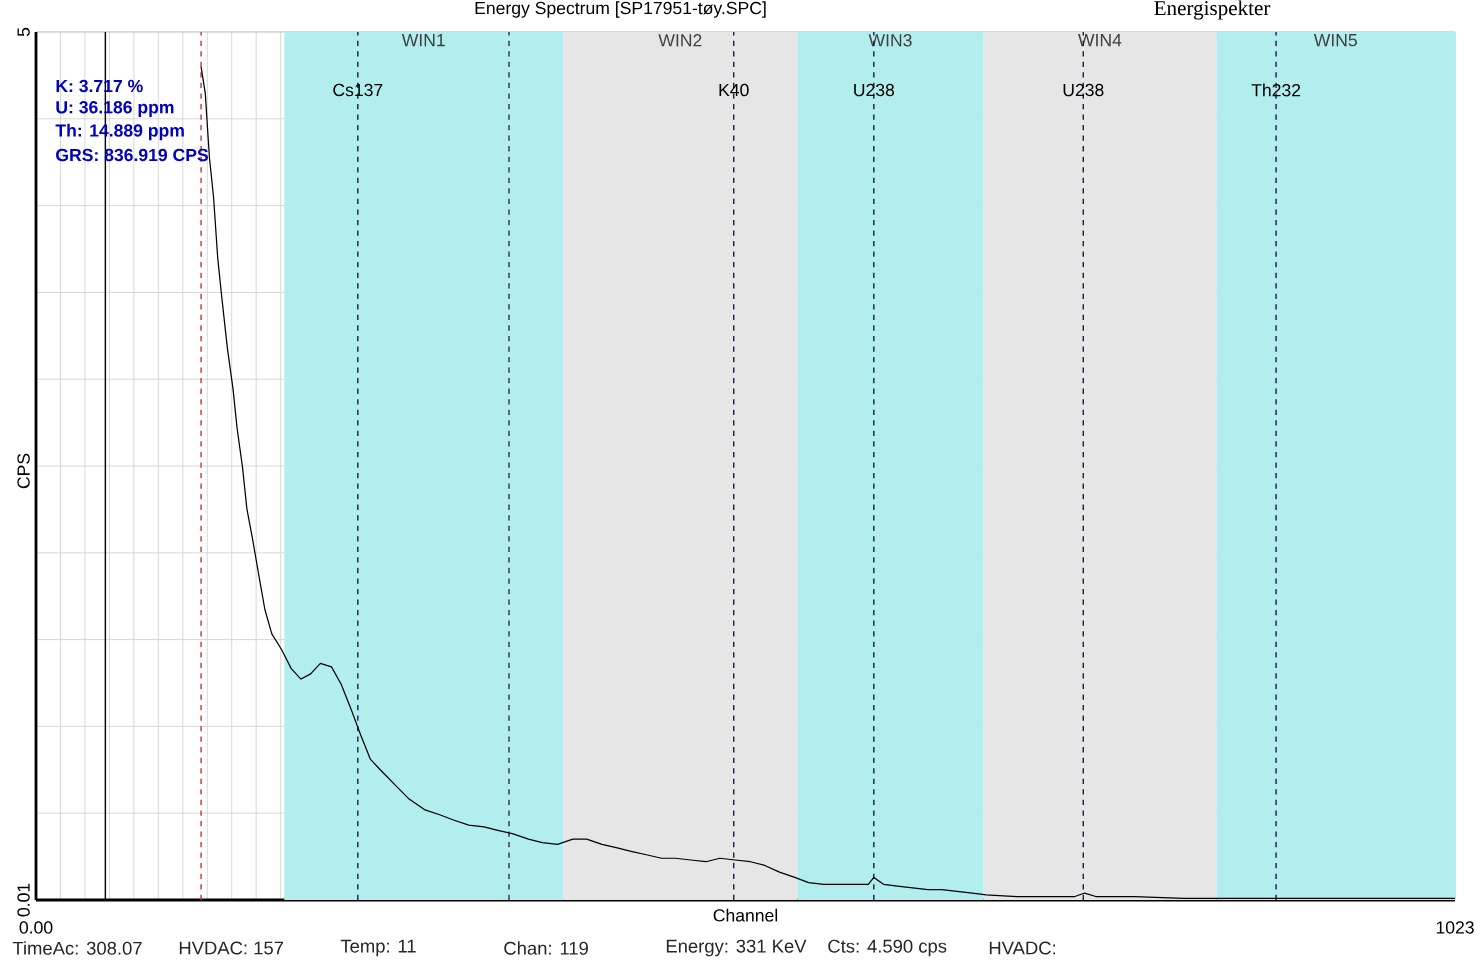  Describe the element at coordinates (546, 948) in the screenshot. I see `text: Chan: 119` at that location.